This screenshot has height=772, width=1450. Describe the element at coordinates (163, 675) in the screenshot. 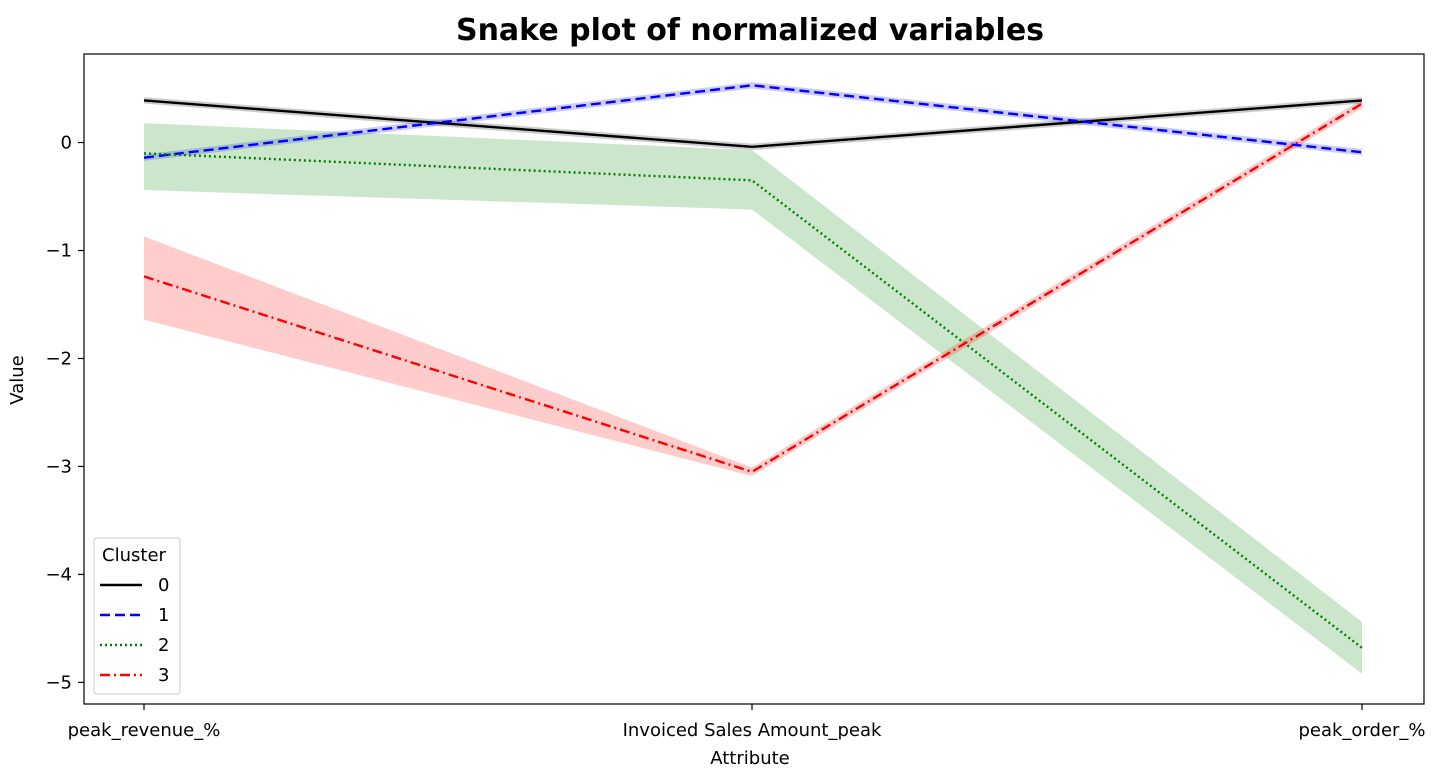

I see `legend-label-cluster-3: 3` at that location.